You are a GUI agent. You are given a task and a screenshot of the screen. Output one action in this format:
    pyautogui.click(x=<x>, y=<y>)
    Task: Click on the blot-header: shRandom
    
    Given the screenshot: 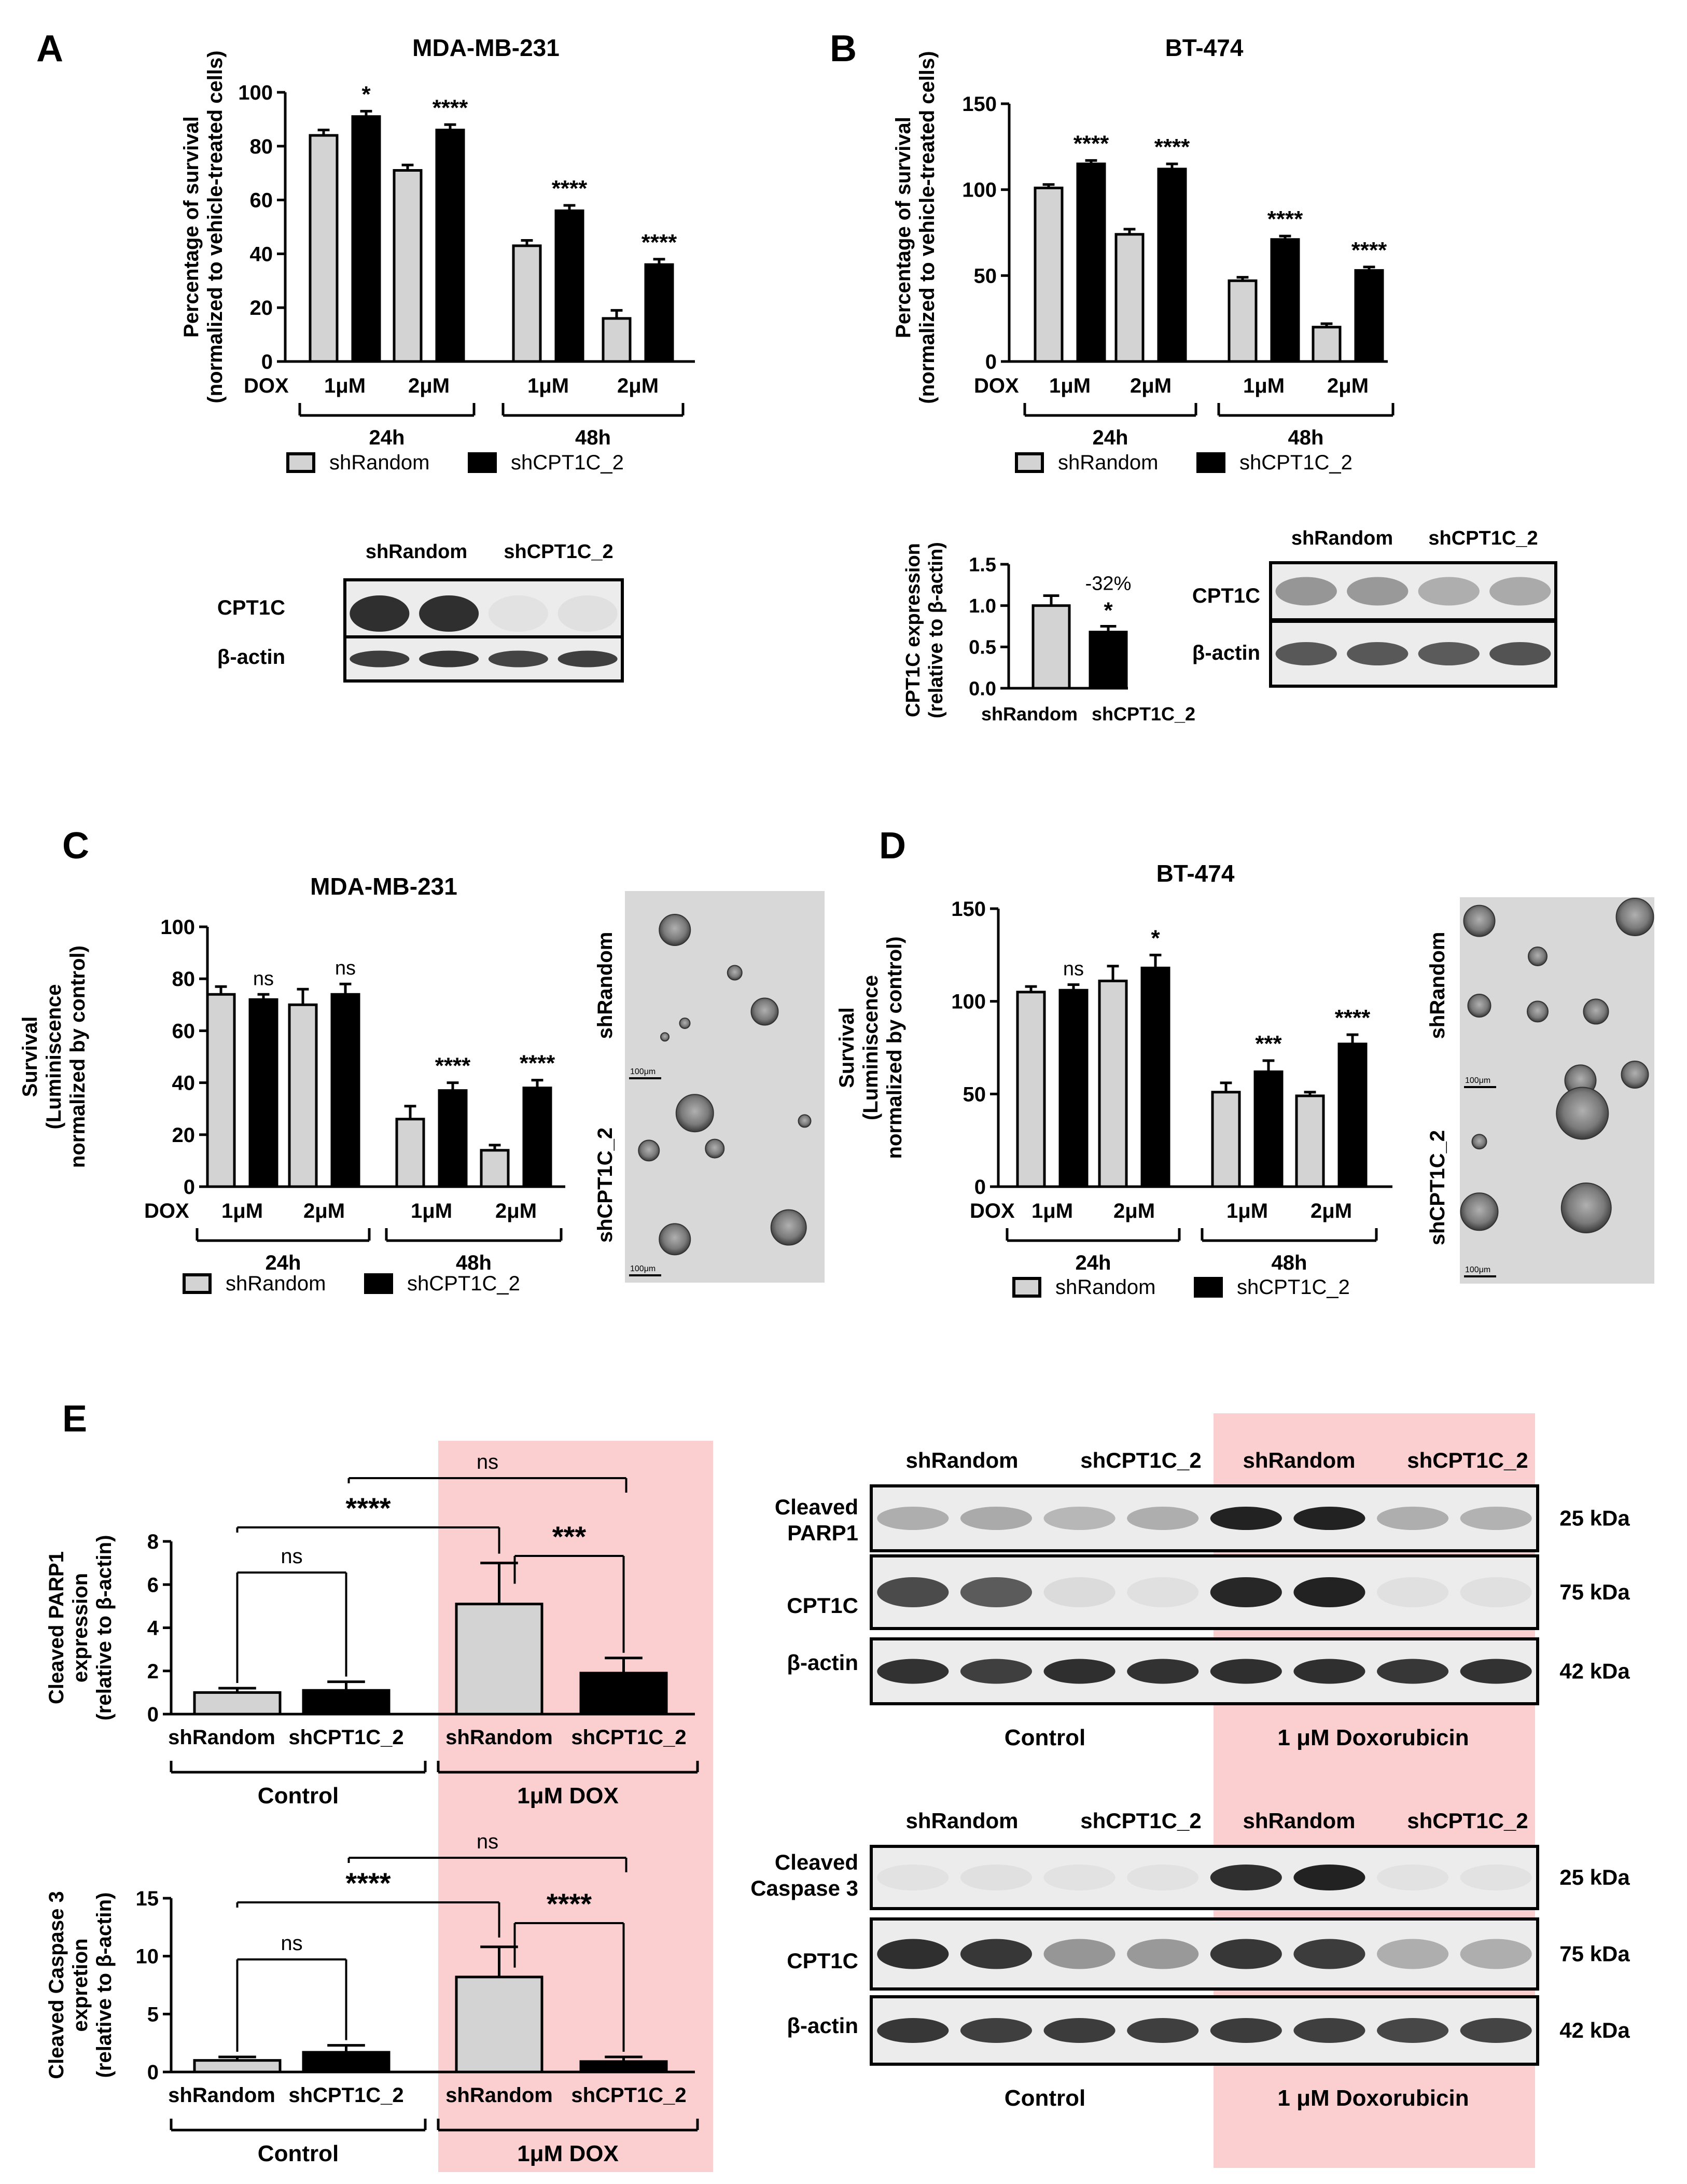 What is the action you would take?
    pyautogui.click(x=1299, y=1821)
    